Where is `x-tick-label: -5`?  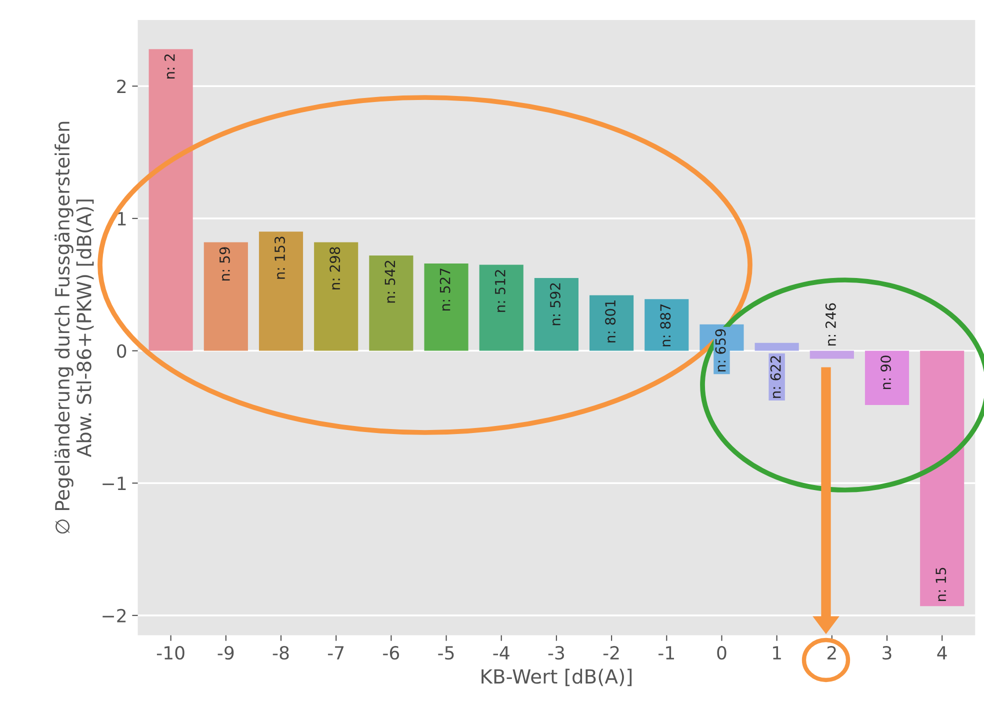 x-tick-label: -5 is located at coordinates (446, 653).